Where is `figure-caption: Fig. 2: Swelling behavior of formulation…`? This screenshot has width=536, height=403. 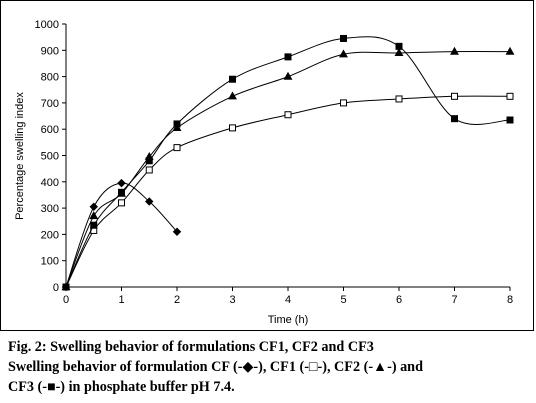
figure-caption: Fig. 2: Swelling behavior of formulation… is located at coordinates (270, 367).